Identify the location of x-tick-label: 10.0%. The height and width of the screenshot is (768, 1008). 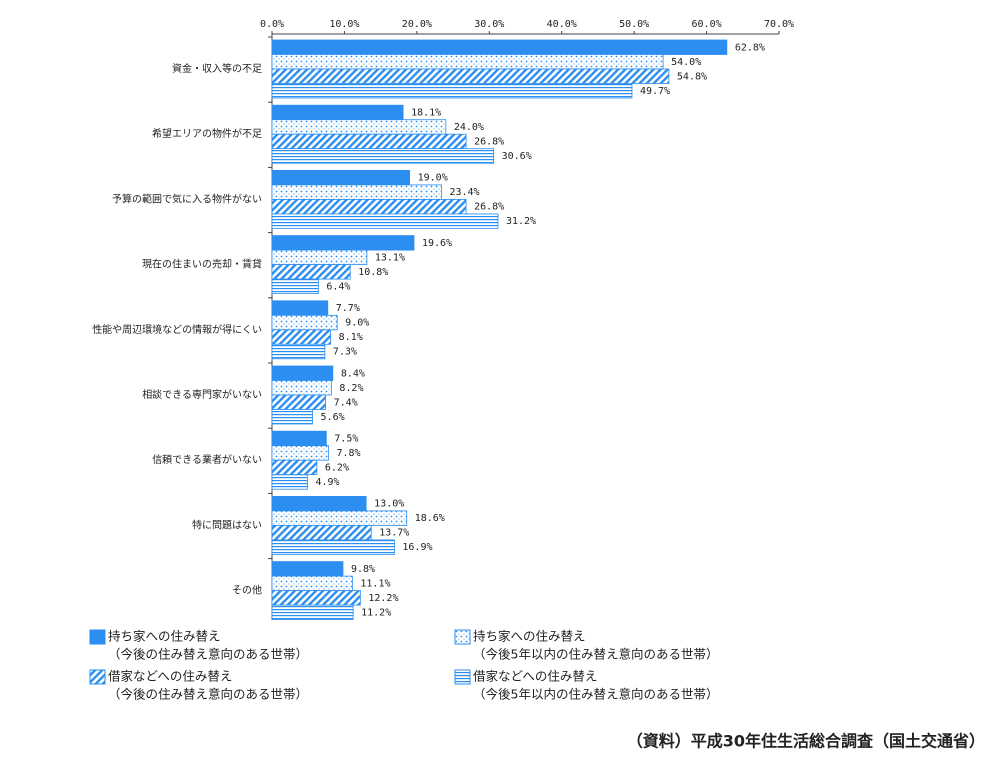
(344, 24).